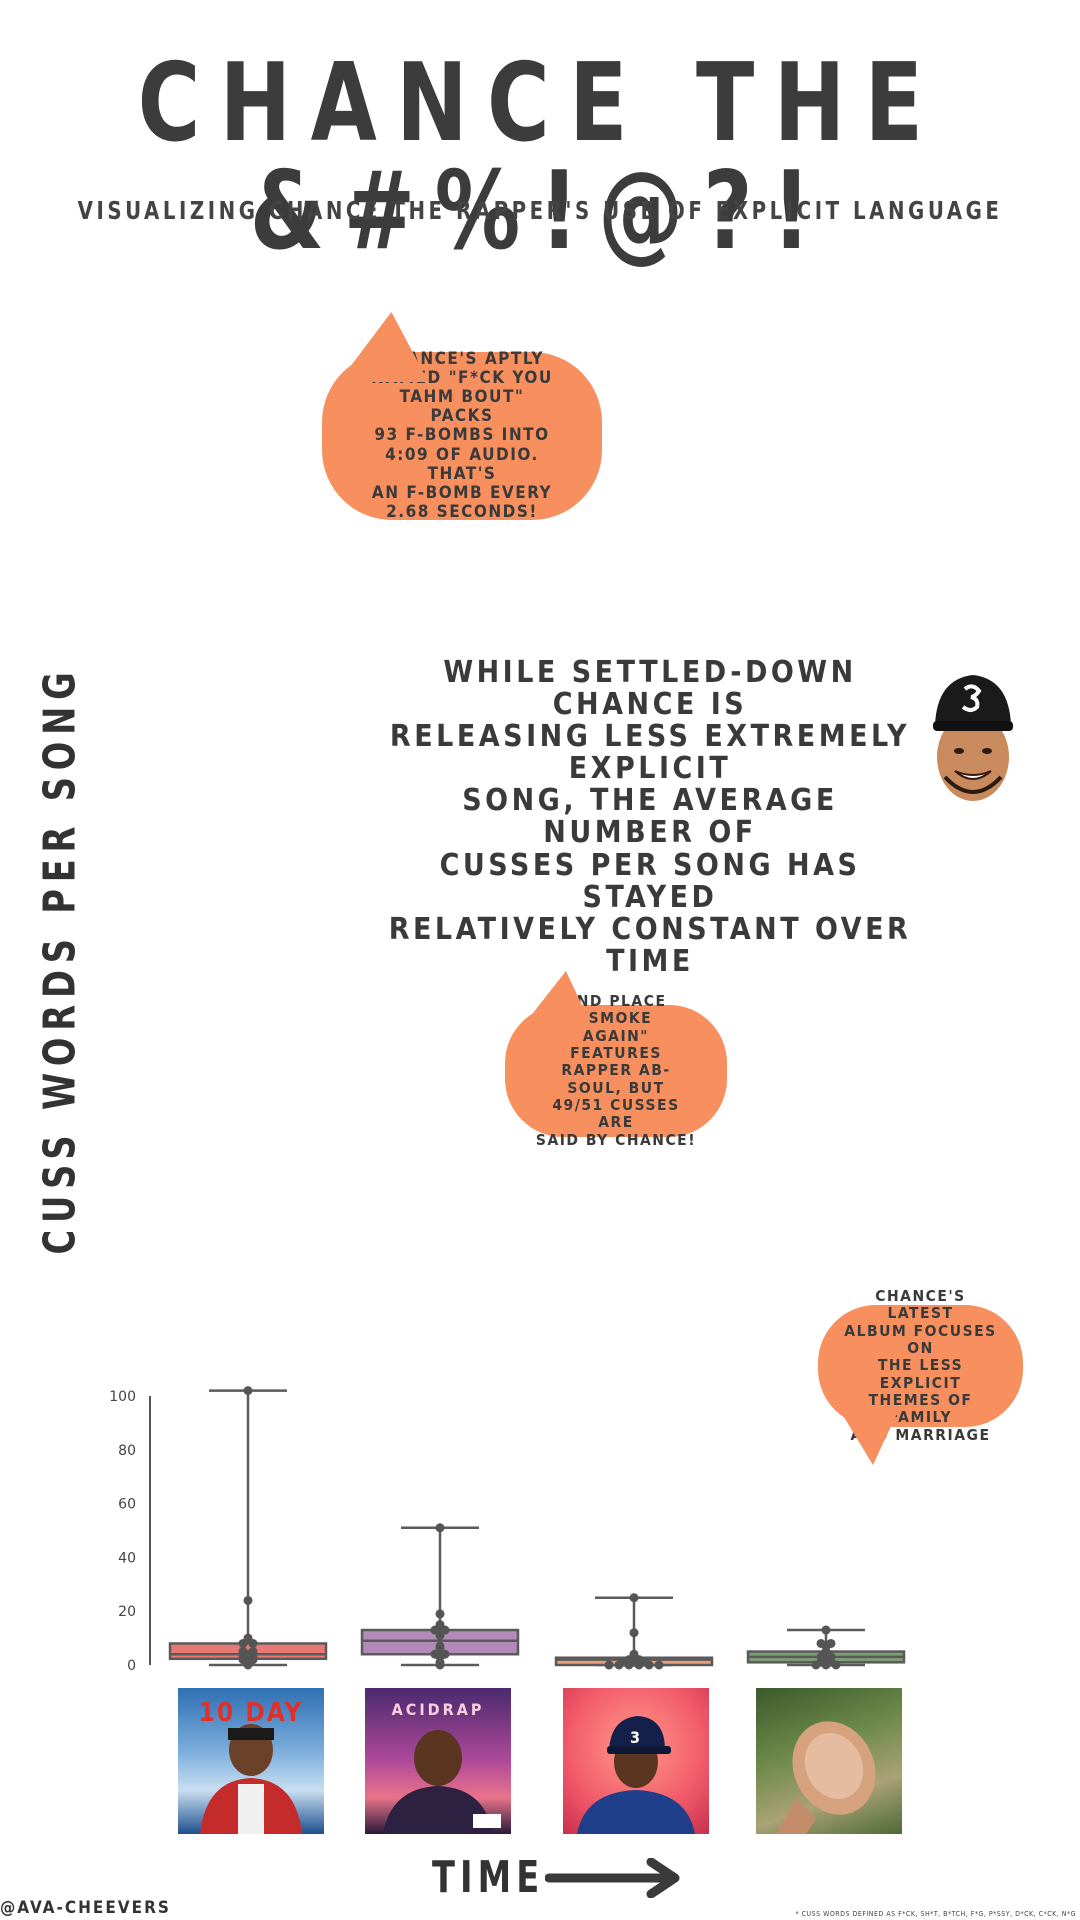 Image resolution: width=1080 pixels, height=1920 pixels. What do you see at coordinates (920, 1434) in the screenshot?
I see `bubble-line: AND MARRIAGE` at bounding box center [920, 1434].